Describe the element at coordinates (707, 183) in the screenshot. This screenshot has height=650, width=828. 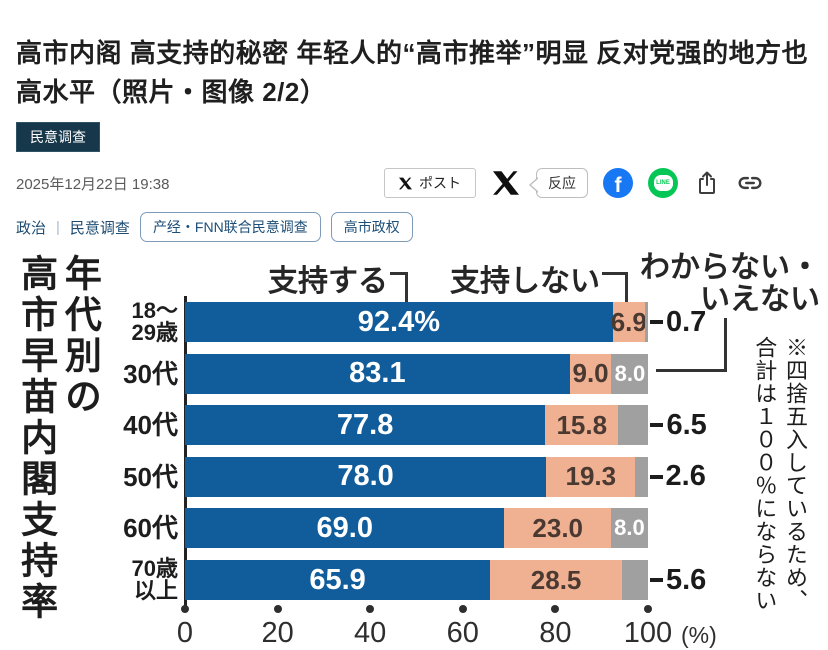
I see `share-icon` at that location.